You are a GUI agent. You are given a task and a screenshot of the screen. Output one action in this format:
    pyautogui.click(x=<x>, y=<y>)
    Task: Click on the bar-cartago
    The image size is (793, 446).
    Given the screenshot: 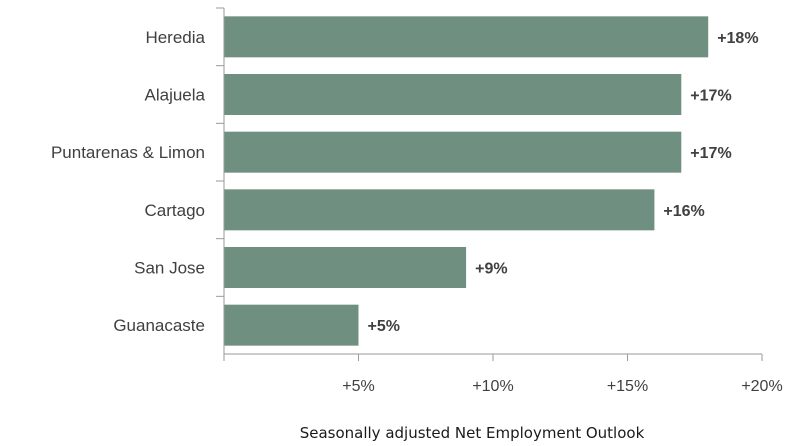 What is the action you would take?
    pyautogui.click(x=439, y=210)
    